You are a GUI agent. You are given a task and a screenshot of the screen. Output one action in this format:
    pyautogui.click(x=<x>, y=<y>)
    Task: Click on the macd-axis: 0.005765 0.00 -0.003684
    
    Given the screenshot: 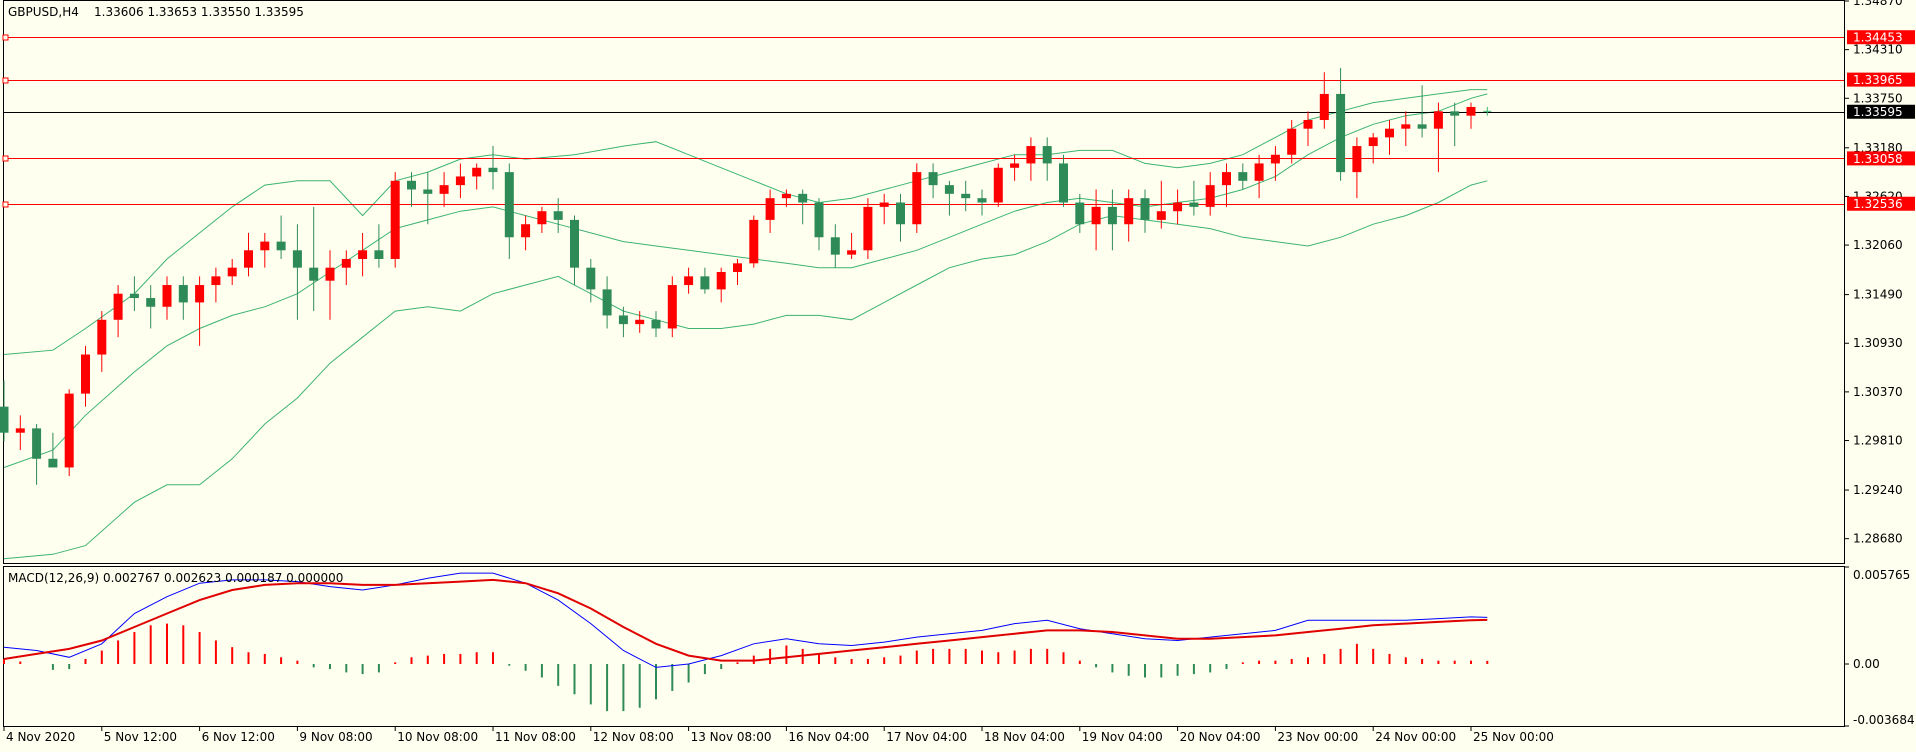 What is the action you would take?
    pyautogui.click(x=1879, y=646)
    